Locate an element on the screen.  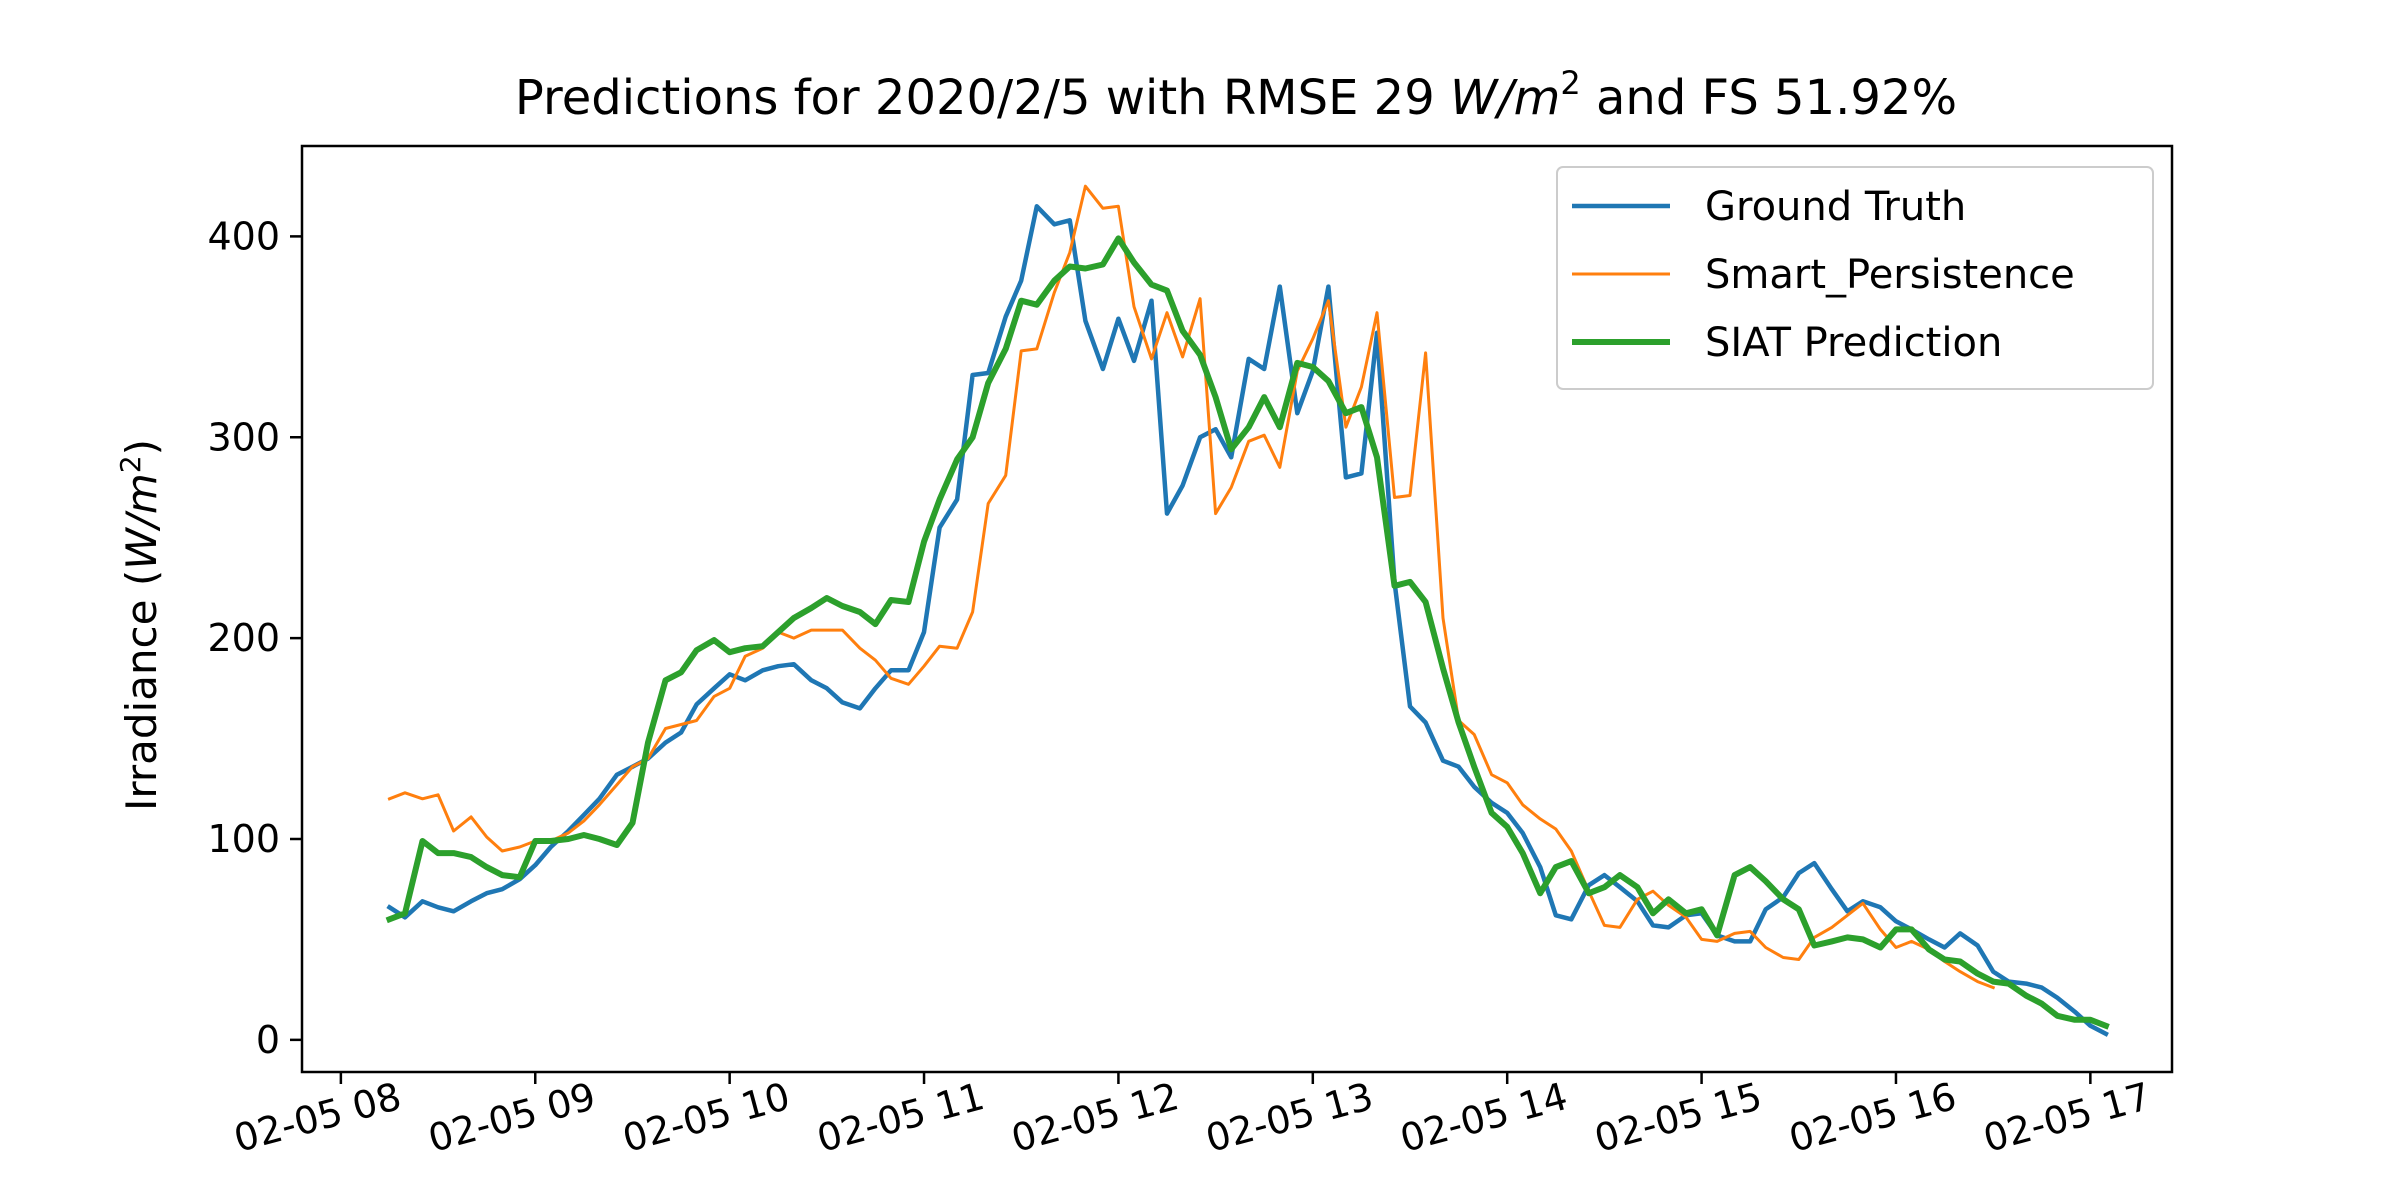
title-unit-exponent: 2 is located at coordinates (1570, 83).